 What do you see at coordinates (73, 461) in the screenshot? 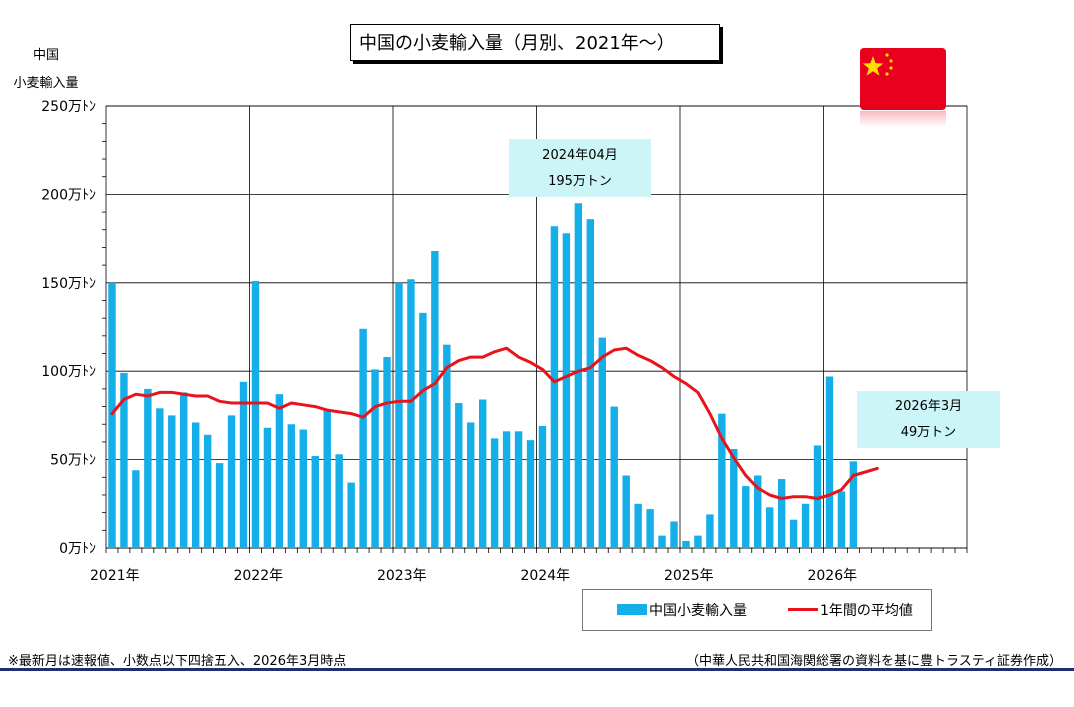
I see `y-tick-label: 50万ﾄﾝ` at bounding box center [73, 461].